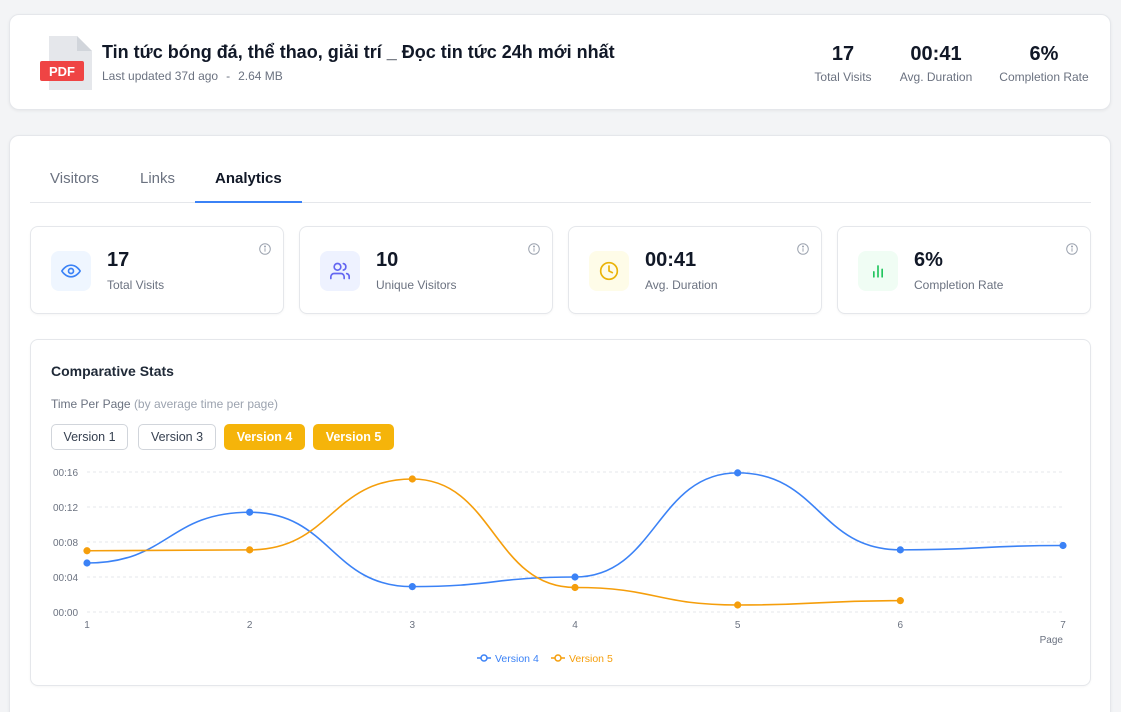  I want to click on users-icon, so click(340, 271).